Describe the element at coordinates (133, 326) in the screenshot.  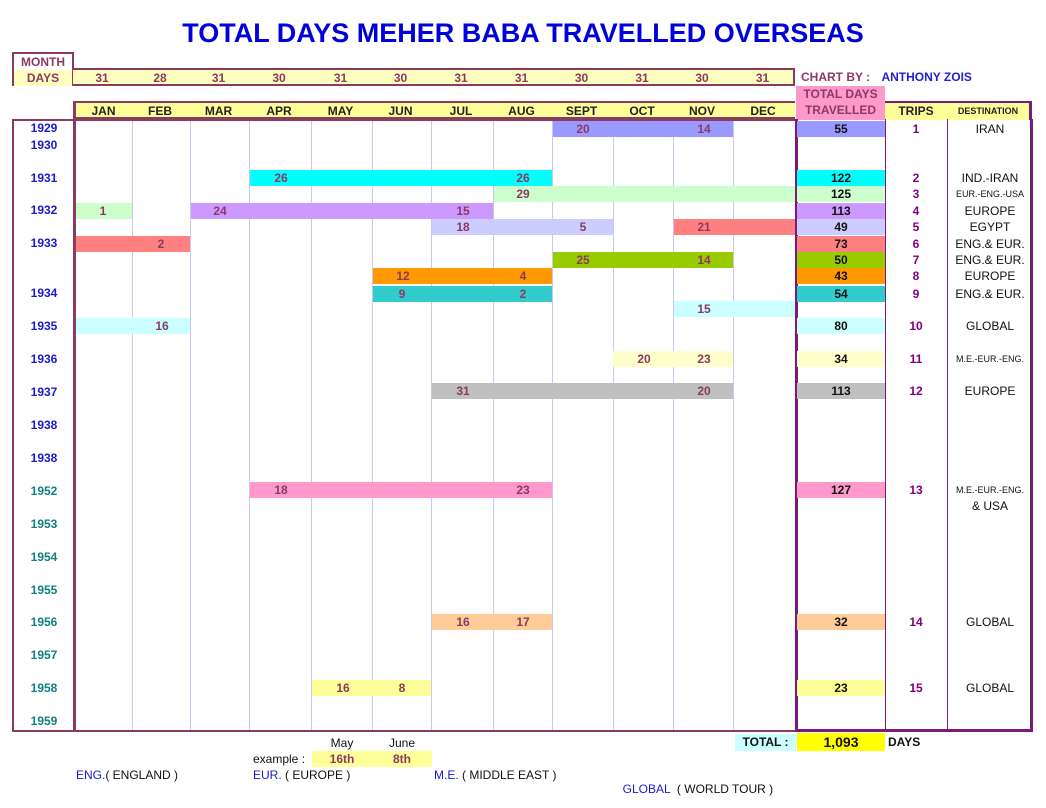
I see `trip-bar: 16` at that location.